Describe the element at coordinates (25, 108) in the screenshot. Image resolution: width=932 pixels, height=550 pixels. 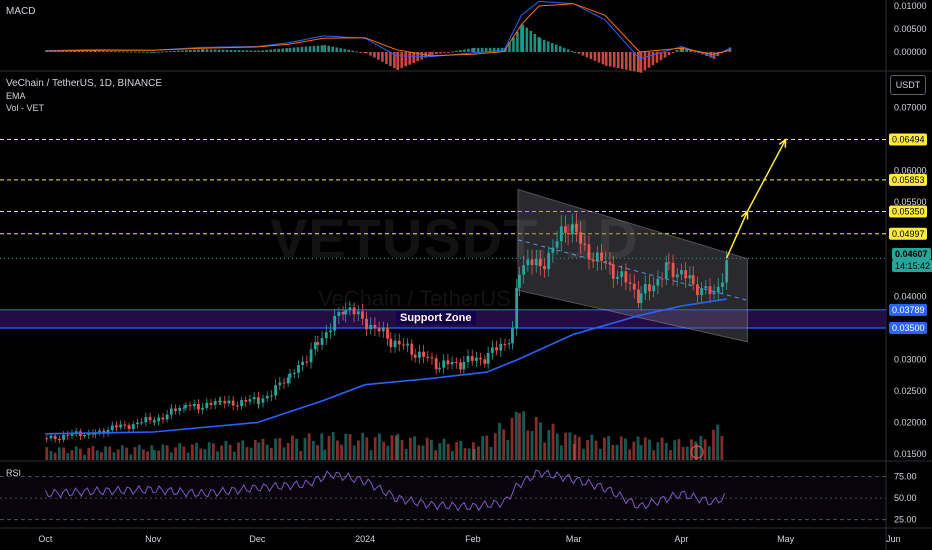
I see `volume-indicator-label: Vol - VET` at that location.